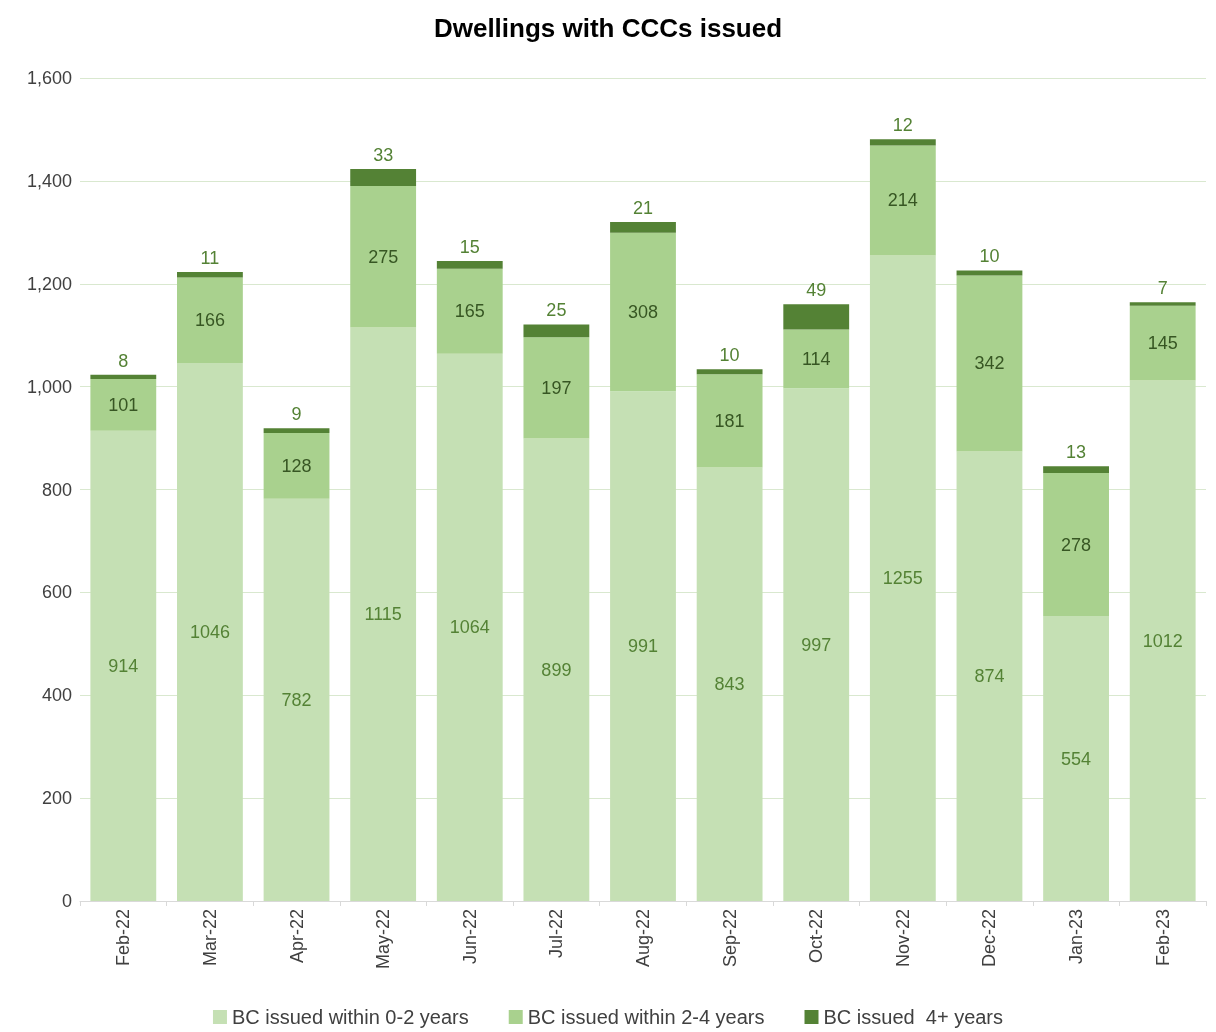 This screenshot has height=1032, width=1216. Describe the element at coordinates (556, 310) in the screenshot. I see `data-label: 25` at that location.